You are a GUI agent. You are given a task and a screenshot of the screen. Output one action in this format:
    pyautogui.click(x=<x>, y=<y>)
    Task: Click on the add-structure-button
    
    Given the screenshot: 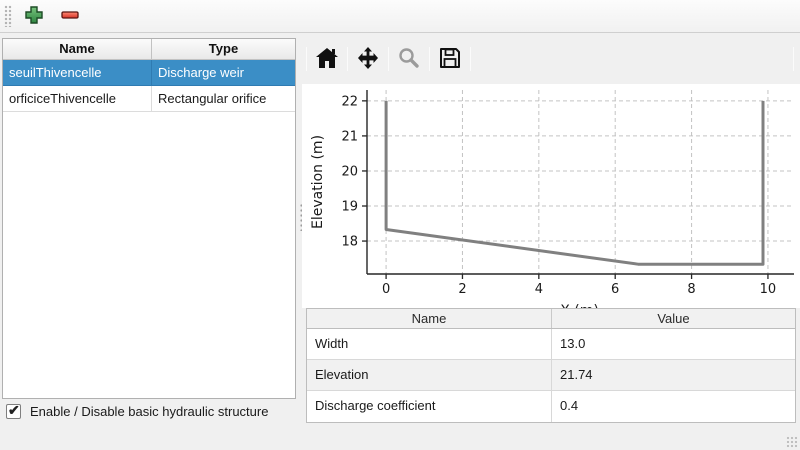 What is the action you would take?
    pyautogui.click(x=34, y=16)
    